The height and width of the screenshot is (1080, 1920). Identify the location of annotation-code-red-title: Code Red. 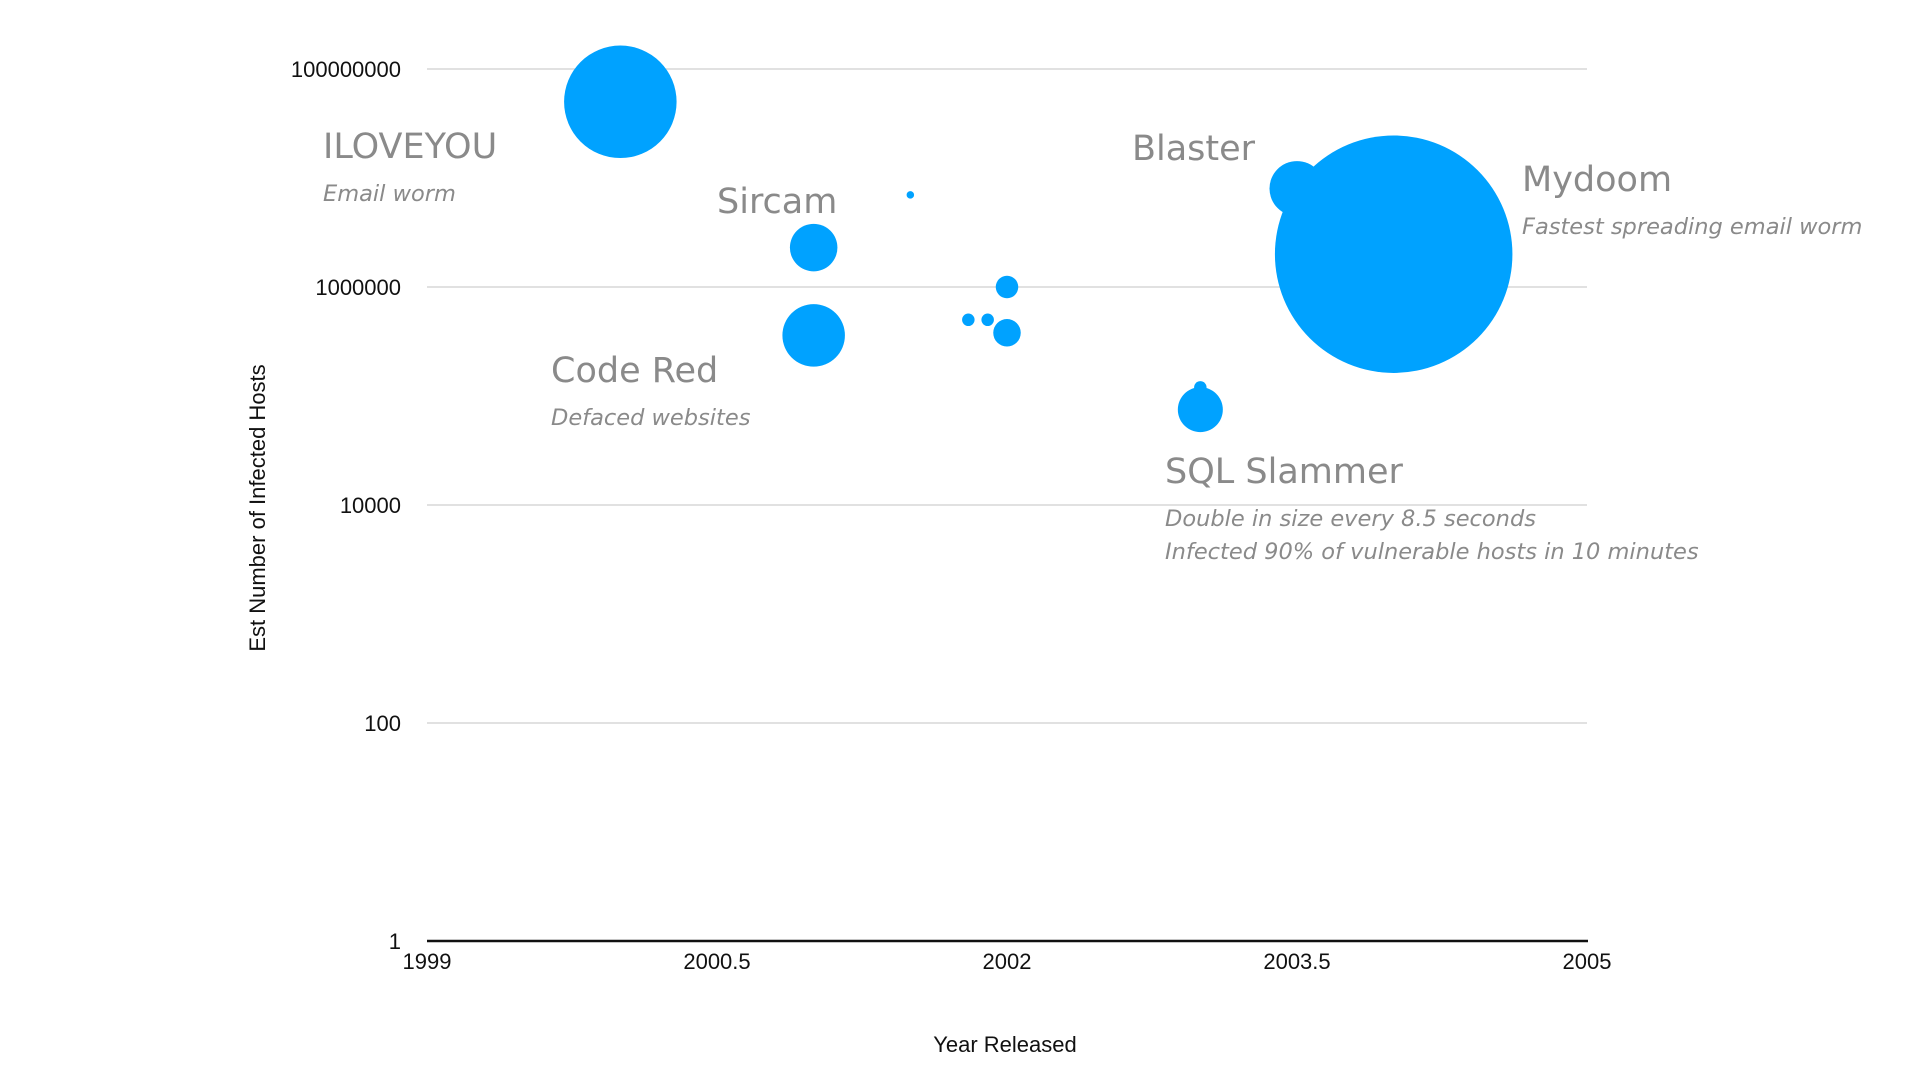
(634, 371).